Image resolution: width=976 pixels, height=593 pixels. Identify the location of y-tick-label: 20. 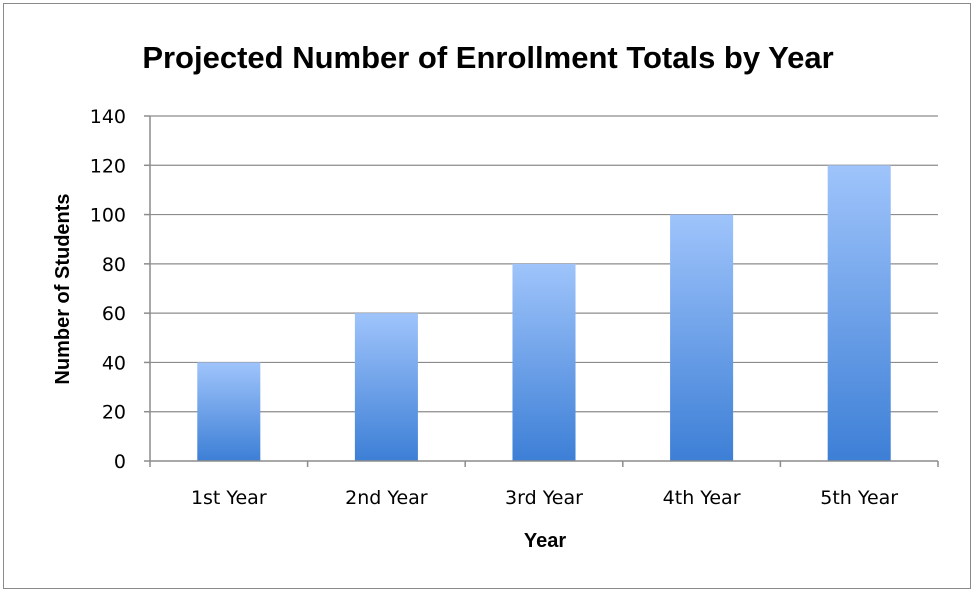
(114, 413).